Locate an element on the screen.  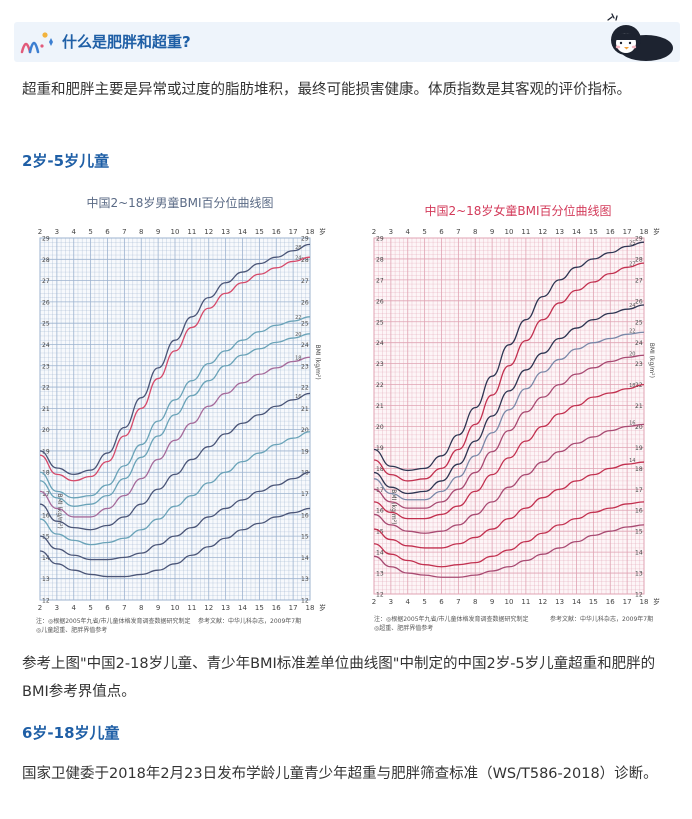
girl-curve-label: 16 is located at coordinates (632, 423).